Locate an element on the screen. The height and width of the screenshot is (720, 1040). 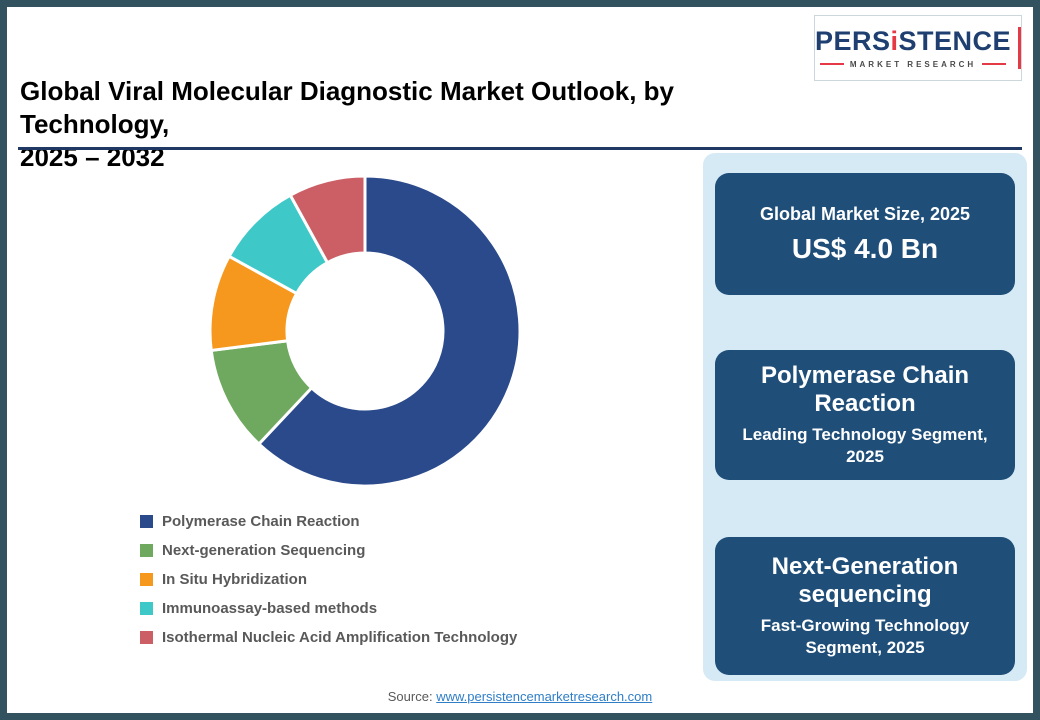
market-size-label: Global Market Size, 2025 is located at coordinates (865, 214).